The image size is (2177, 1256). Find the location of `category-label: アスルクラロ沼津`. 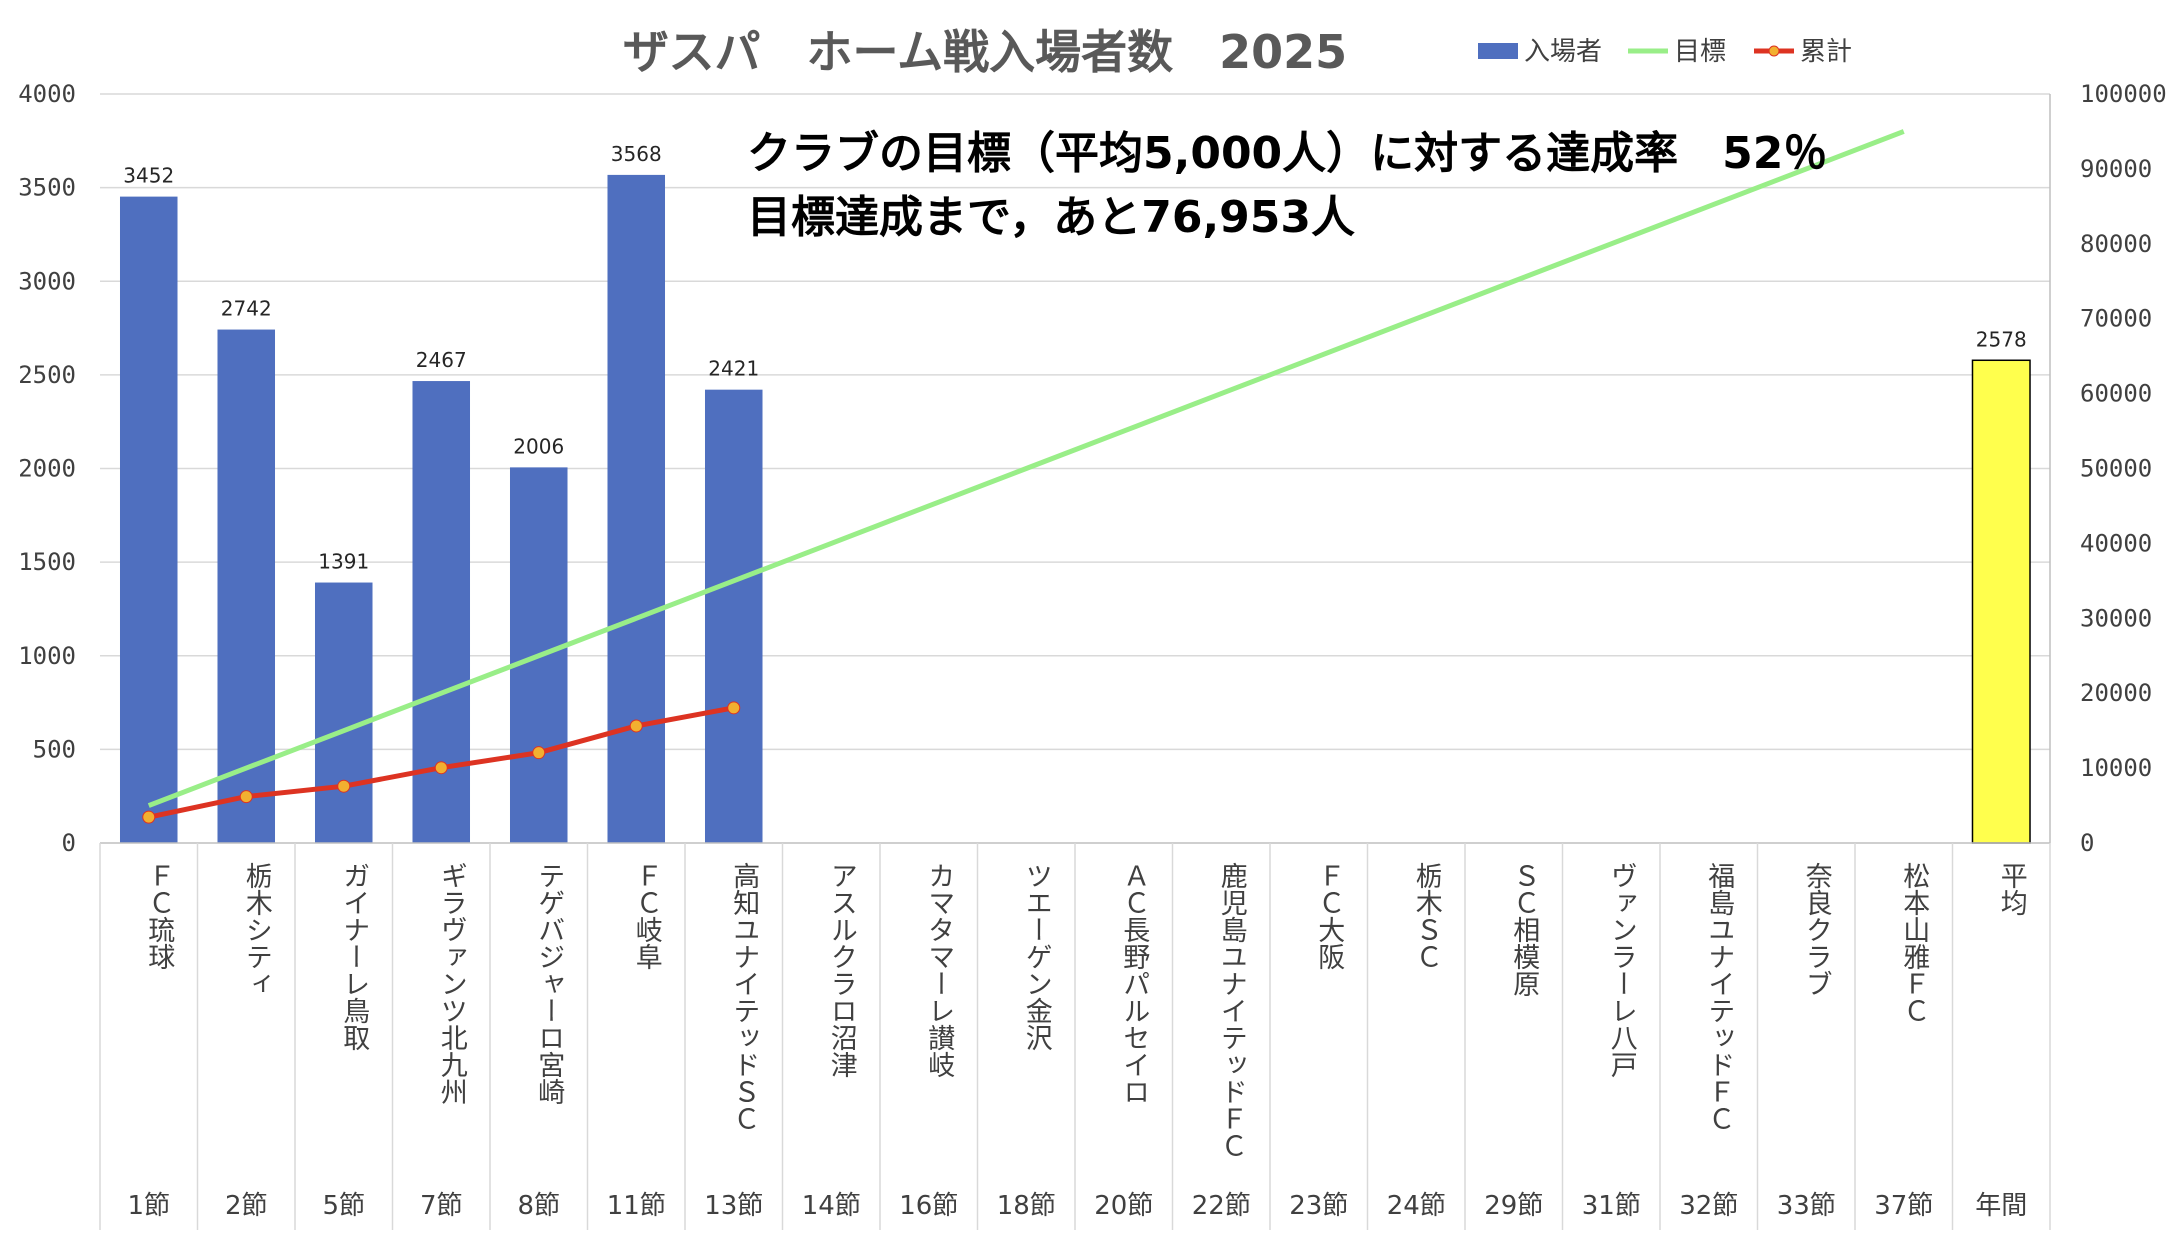

category-label: アスルクラロ沼津 is located at coordinates (842, 970).